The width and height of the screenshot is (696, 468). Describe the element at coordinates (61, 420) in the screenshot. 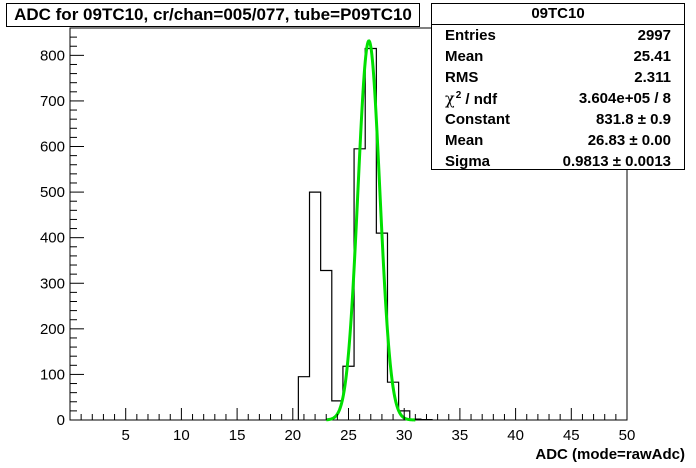

I see `y-tick-label: 0` at that location.